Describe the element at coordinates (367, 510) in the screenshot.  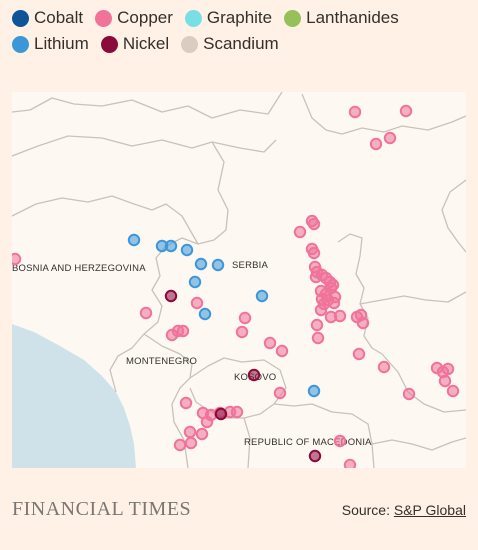
I see `source-prefix: Source:` at that location.